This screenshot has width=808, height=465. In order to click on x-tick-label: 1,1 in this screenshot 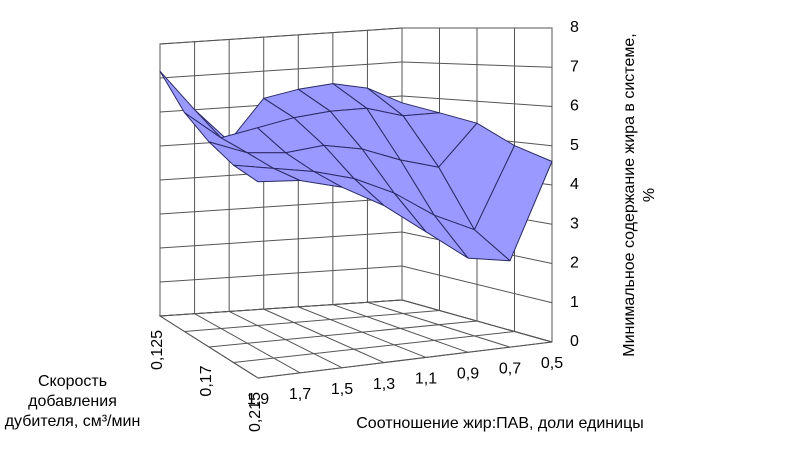, I will do `click(426, 379)`.